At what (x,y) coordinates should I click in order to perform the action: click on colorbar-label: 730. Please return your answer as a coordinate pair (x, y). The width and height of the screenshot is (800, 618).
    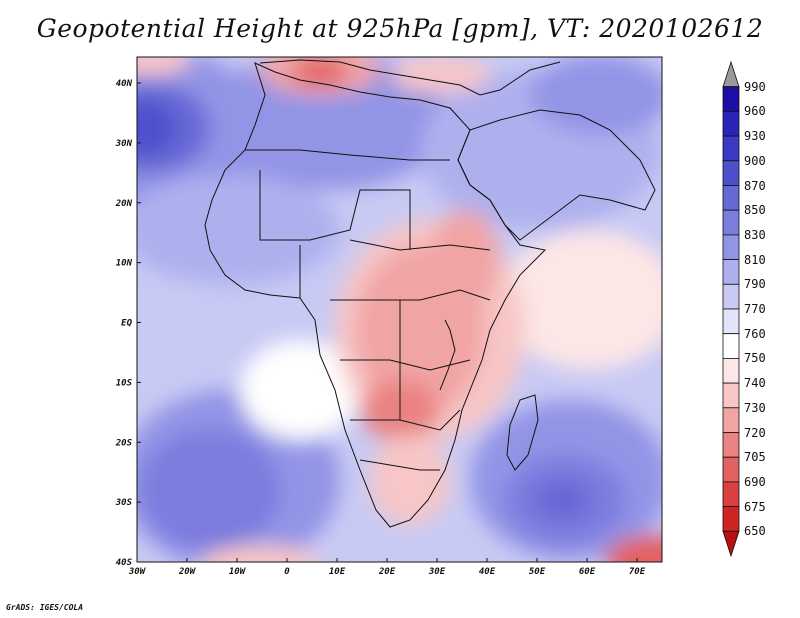
    Looking at the image, I should click on (755, 407).